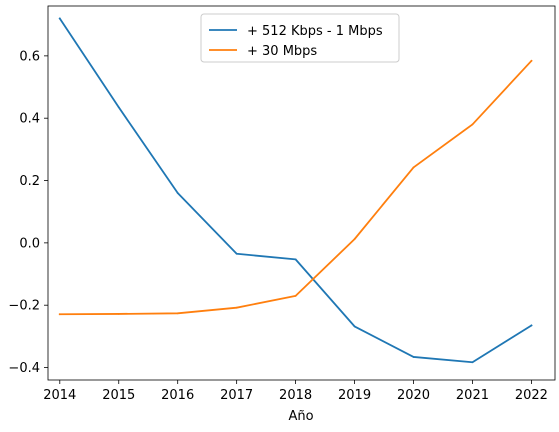  I want to click on x-tick-label-2020: 2020, so click(413, 395).